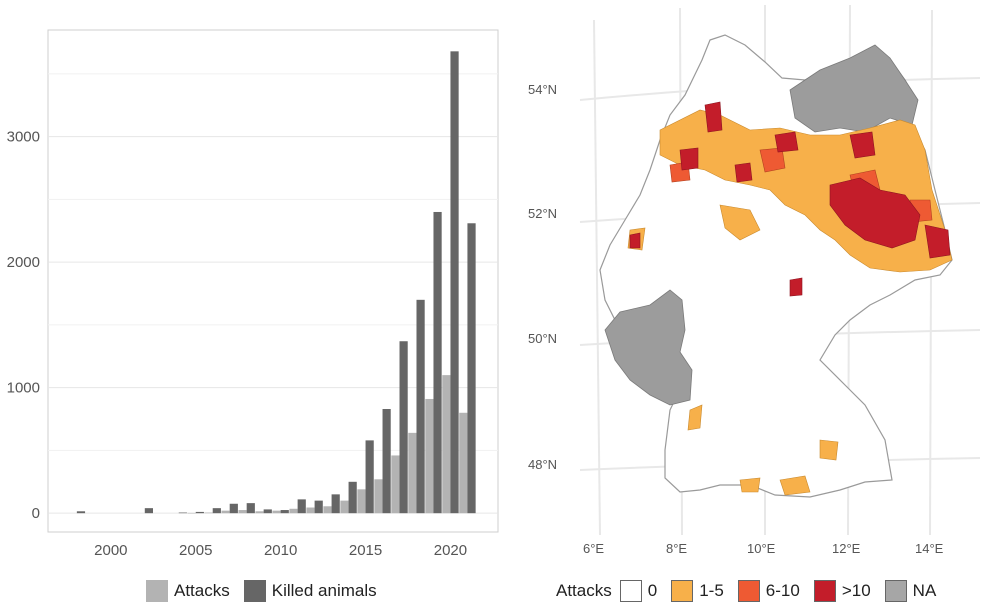 Image resolution: width=1000 pixels, height=607 pixels. Describe the element at coordinates (542, 464) in the screenshot. I see `map-tick-lat-48: 48°N` at that location.